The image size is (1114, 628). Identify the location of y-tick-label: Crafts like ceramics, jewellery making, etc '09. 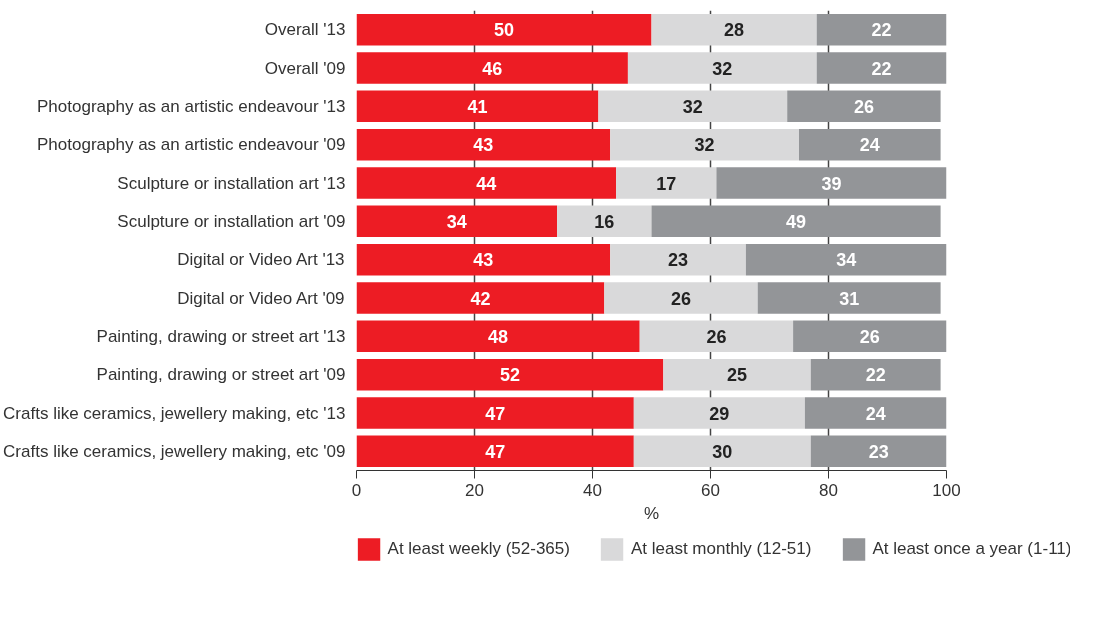
(174, 451).